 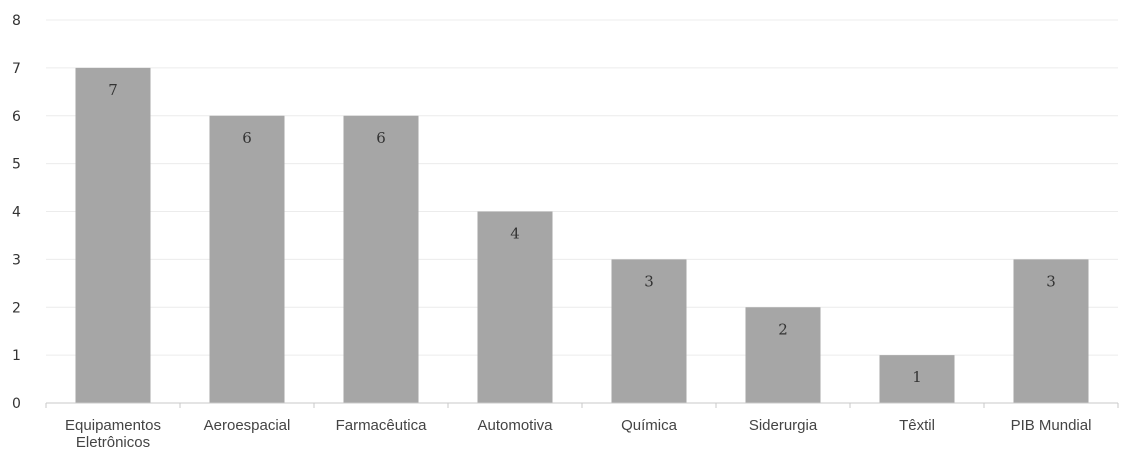 I want to click on x-tick-label: PIB Mundial, so click(x=1051, y=425).